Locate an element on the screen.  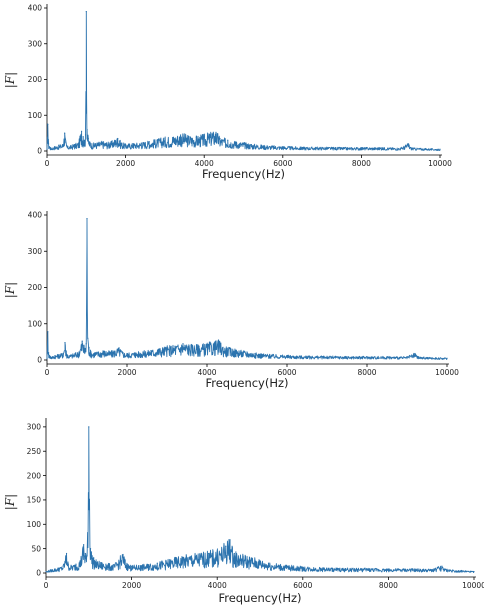
x-axis-label: Frequency(Hz) is located at coordinates (259, 598).